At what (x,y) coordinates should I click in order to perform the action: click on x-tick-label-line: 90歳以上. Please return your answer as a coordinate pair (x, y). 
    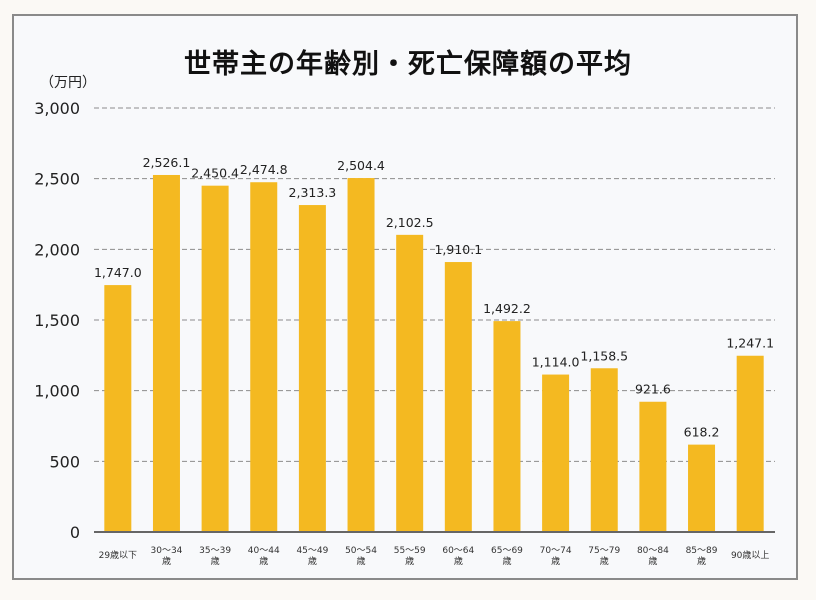
    Looking at the image, I should click on (750, 555).